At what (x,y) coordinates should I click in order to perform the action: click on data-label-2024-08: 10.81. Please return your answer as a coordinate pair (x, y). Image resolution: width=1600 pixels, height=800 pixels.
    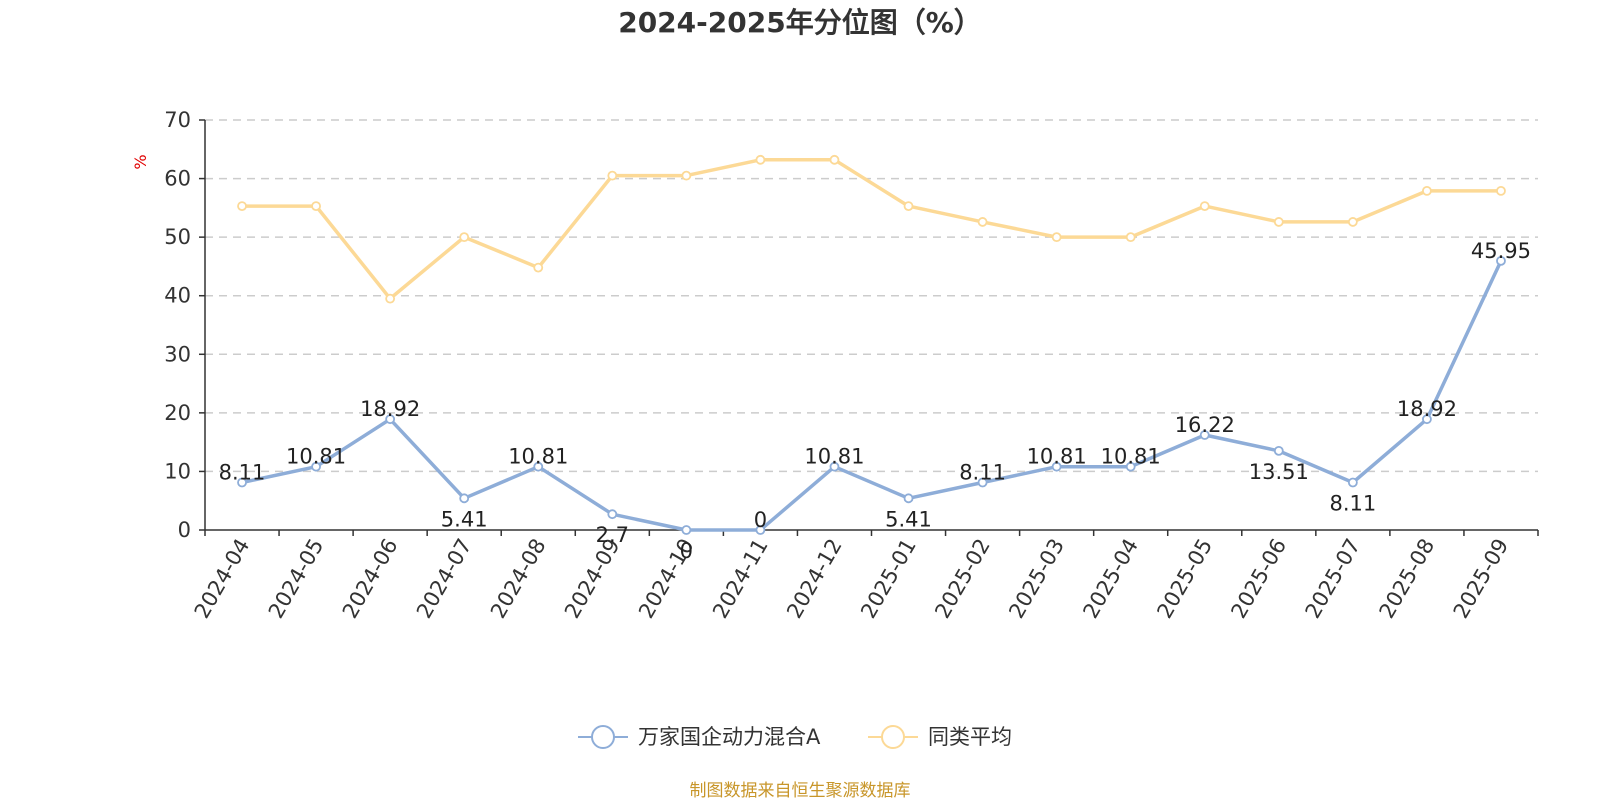
    Looking at the image, I should click on (538, 457).